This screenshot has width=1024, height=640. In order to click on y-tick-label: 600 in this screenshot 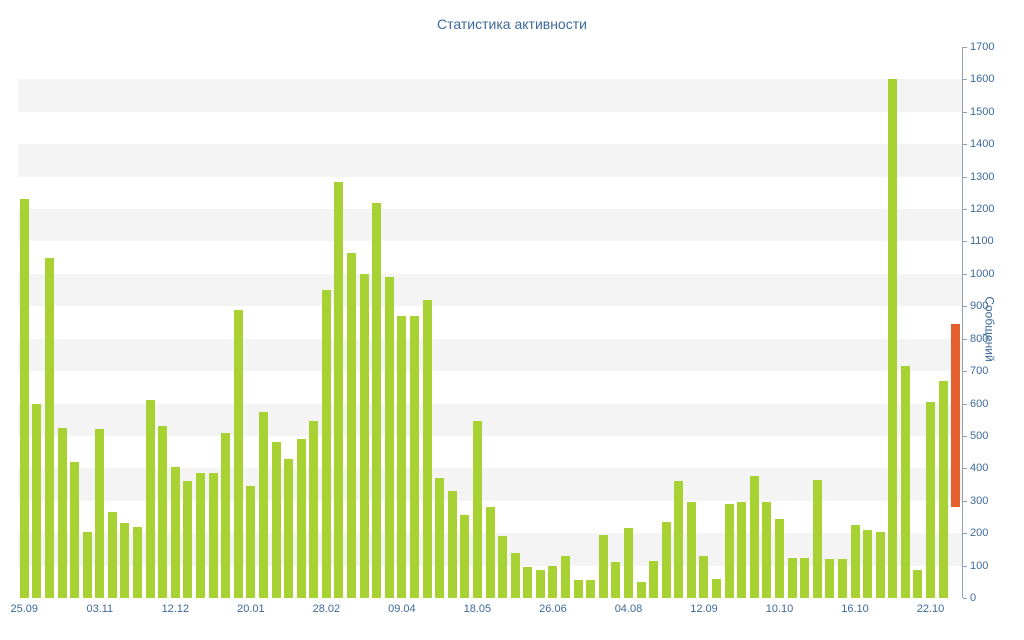, I will do `click(979, 403)`.